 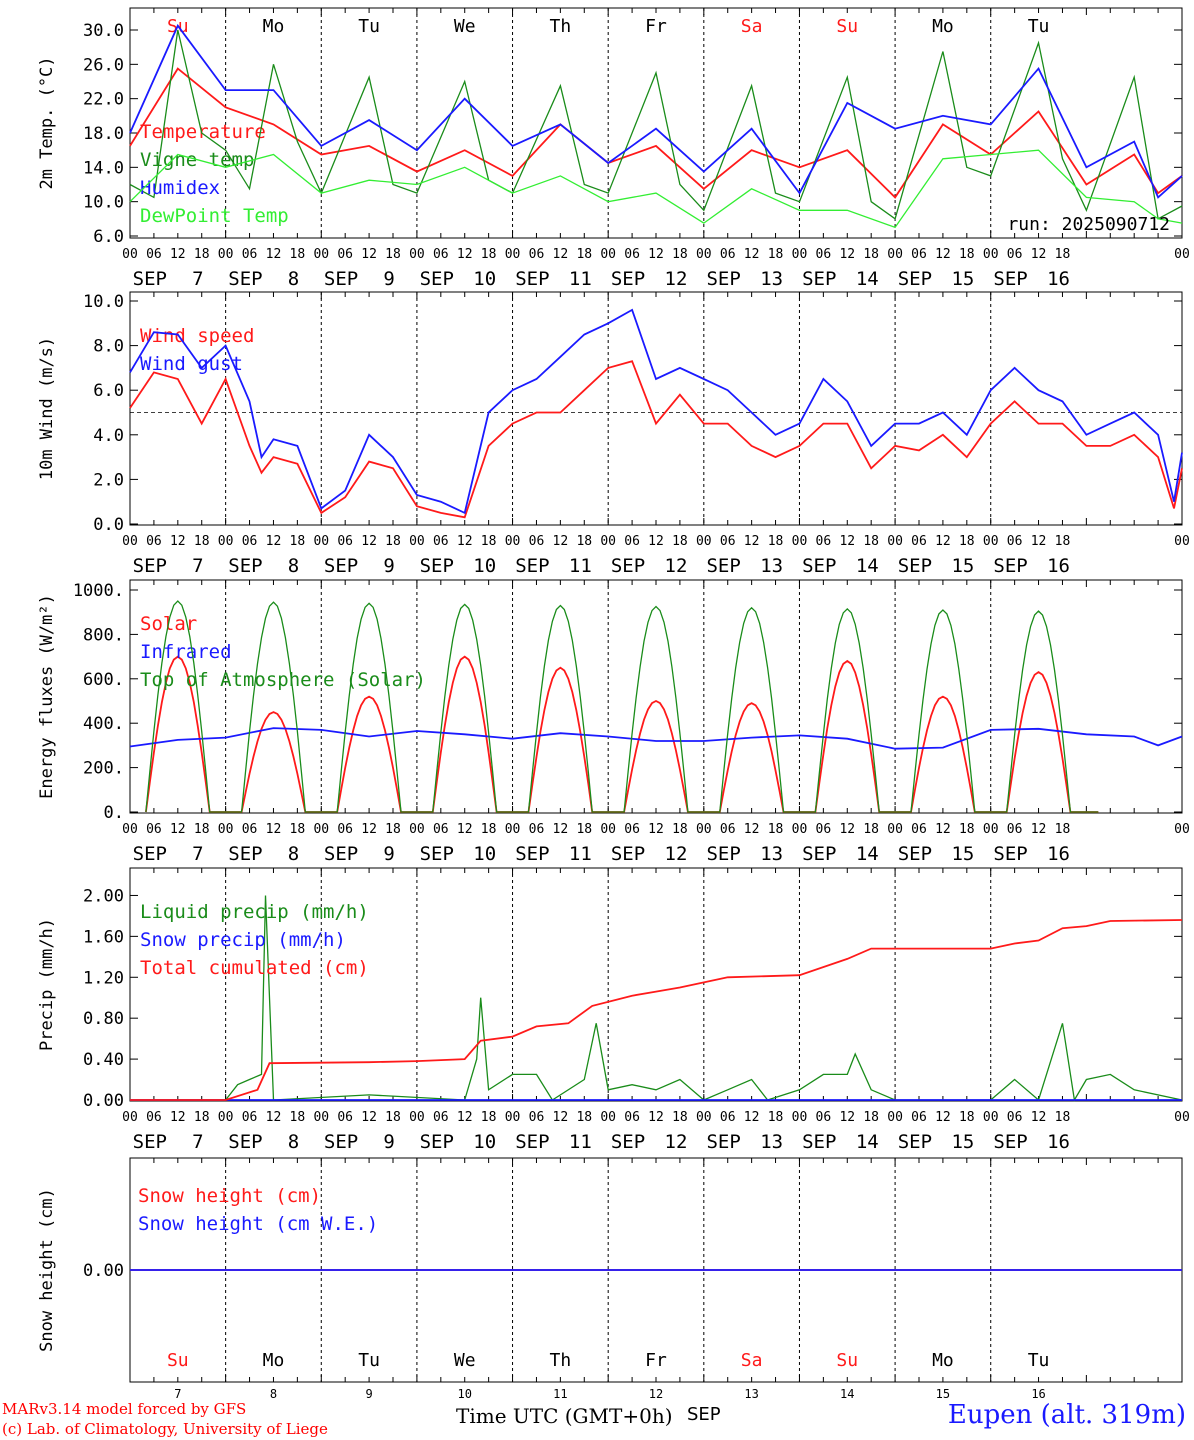 What do you see at coordinates (564, 1416) in the screenshot?
I see `time-axis-title: Time UTC (GMT+0h)` at bounding box center [564, 1416].